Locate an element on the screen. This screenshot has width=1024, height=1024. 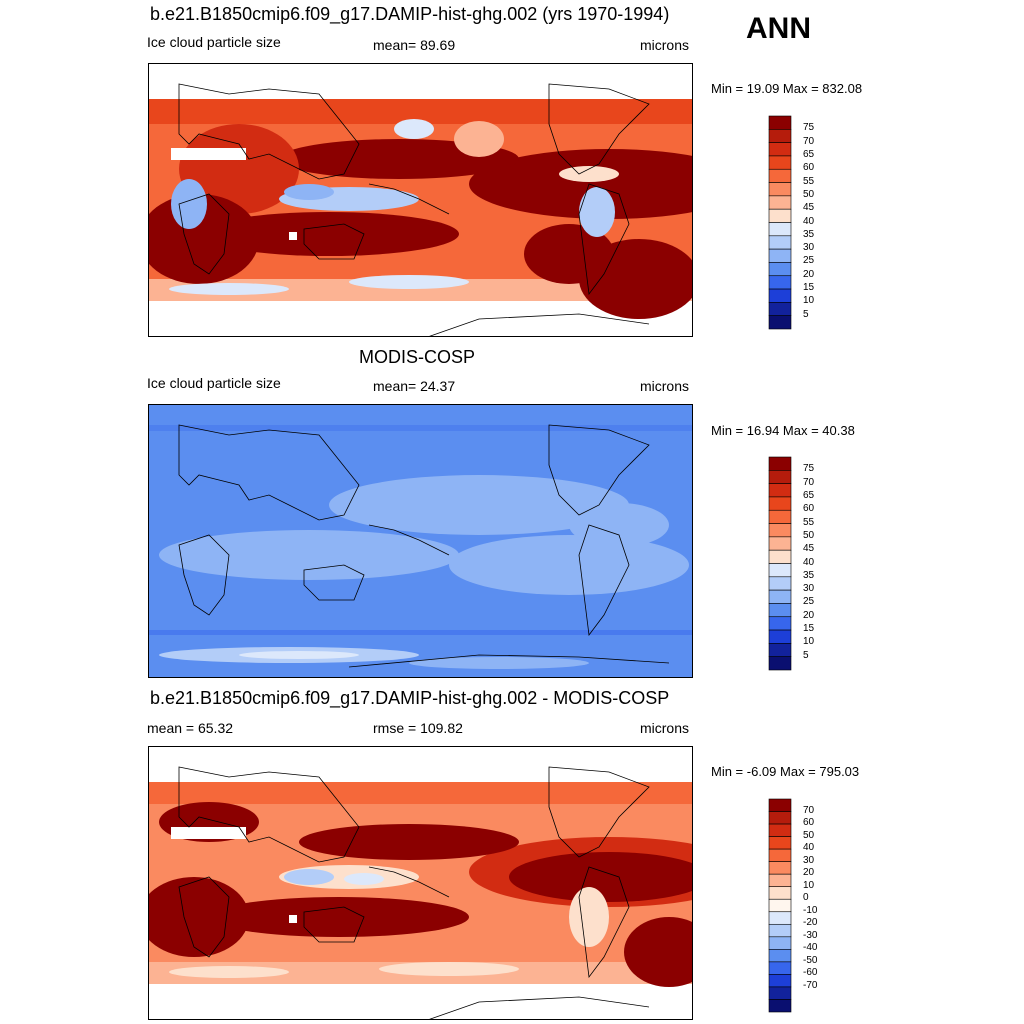
panel-3-colorbar-tick-label: 40 is located at coordinates (809, 848).